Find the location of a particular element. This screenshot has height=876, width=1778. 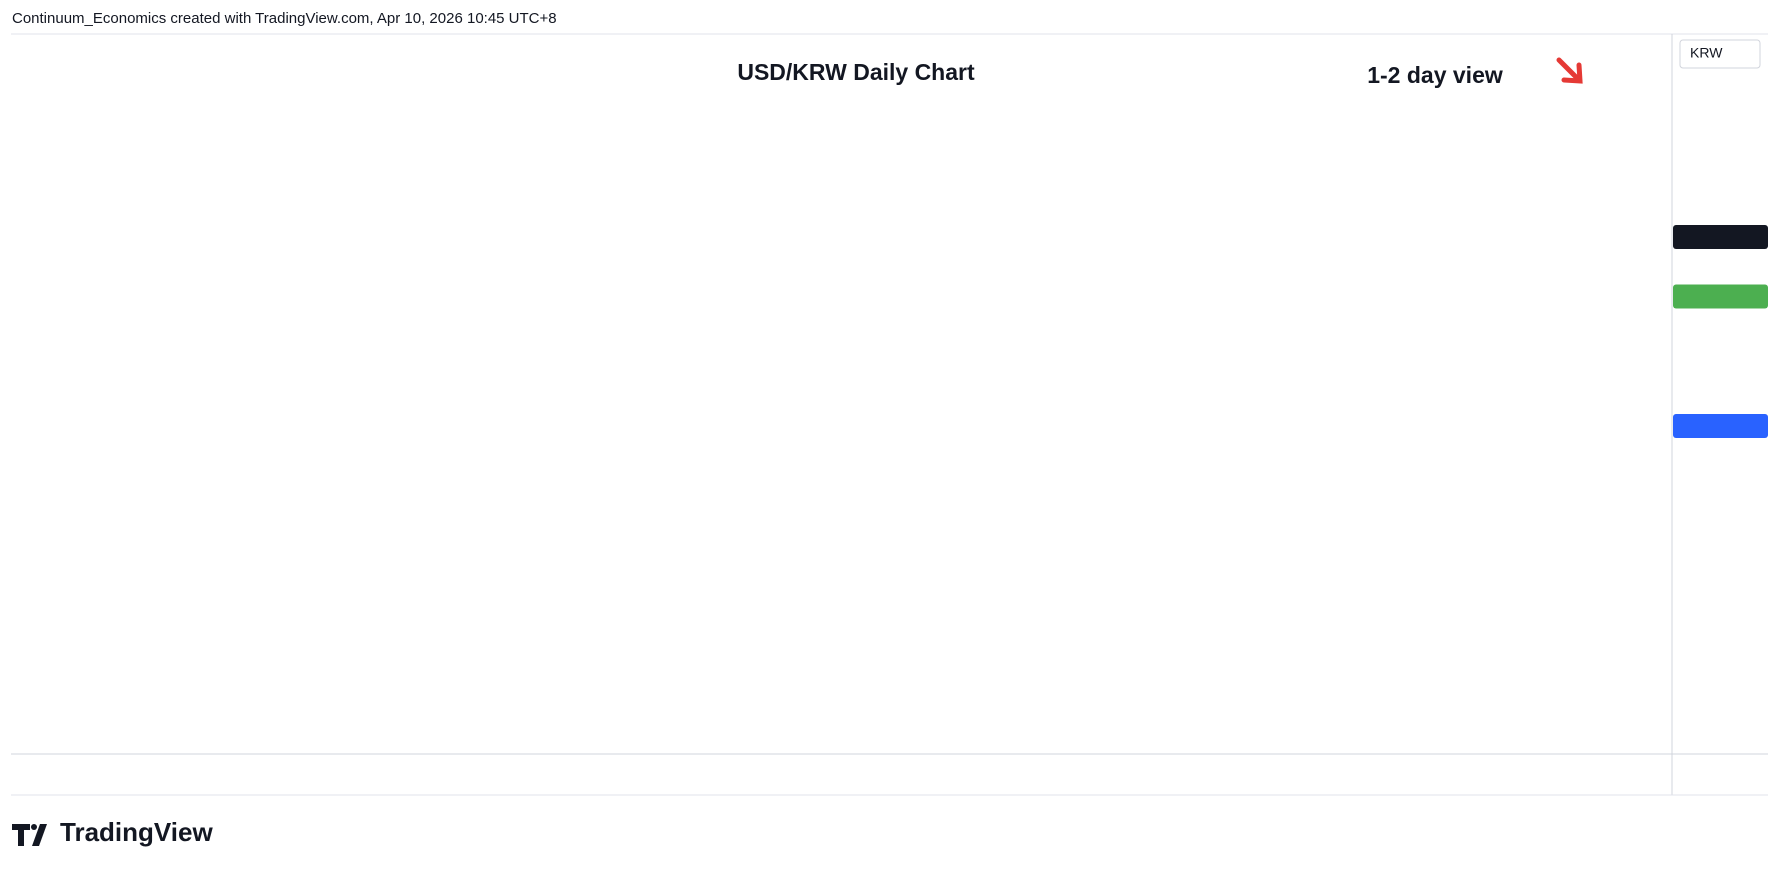

view-note: 1-2 day view is located at coordinates (1435, 75).